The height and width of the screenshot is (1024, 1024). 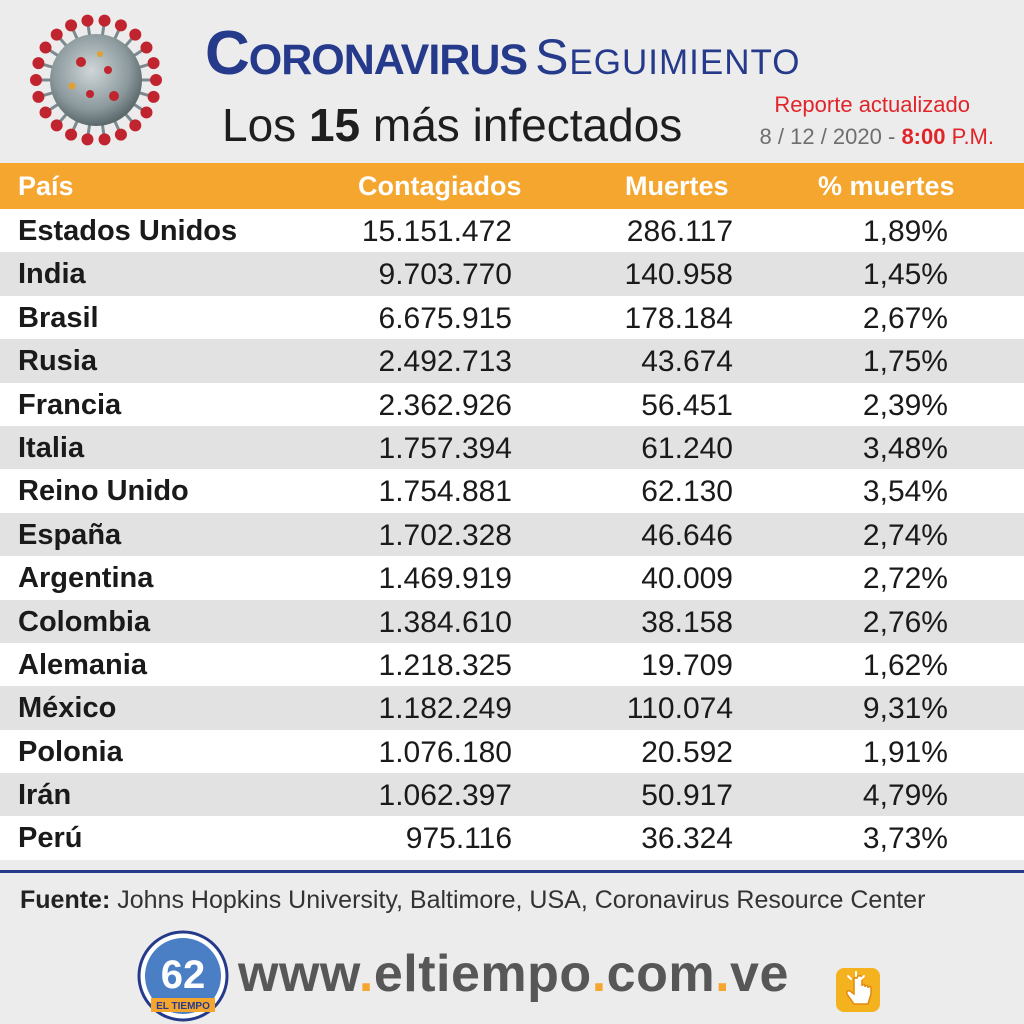 I want to click on cell-country: India, so click(x=52, y=274).